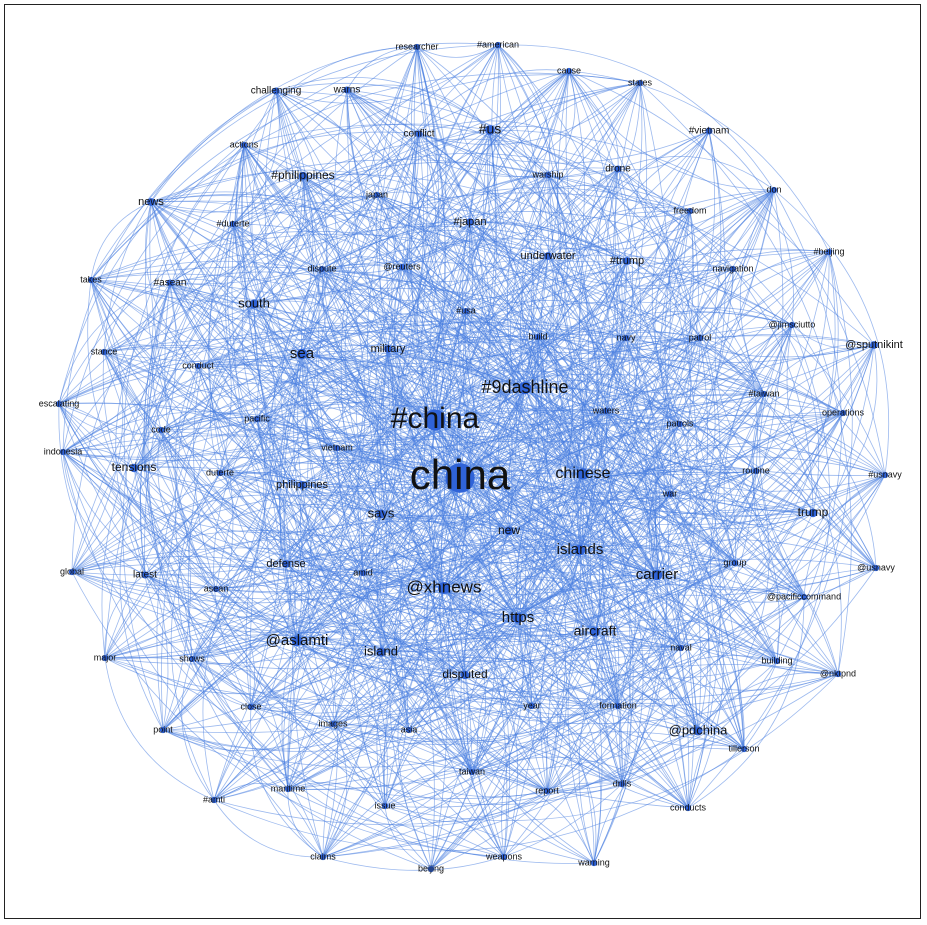 Image resolution: width=927 pixels, height=925 pixels. I want to click on node-husnavy, so click(885, 475).